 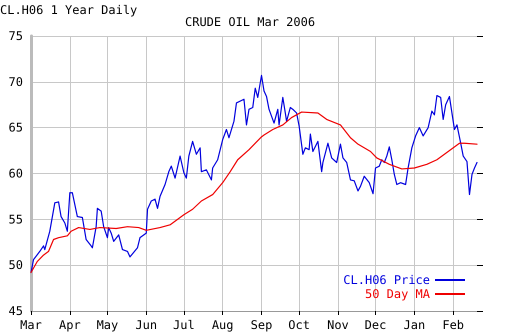 What do you see at coordinates (184, 325) in the screenshot?
I see `x-tick-label: Jul` at bounding box center [184, 325].